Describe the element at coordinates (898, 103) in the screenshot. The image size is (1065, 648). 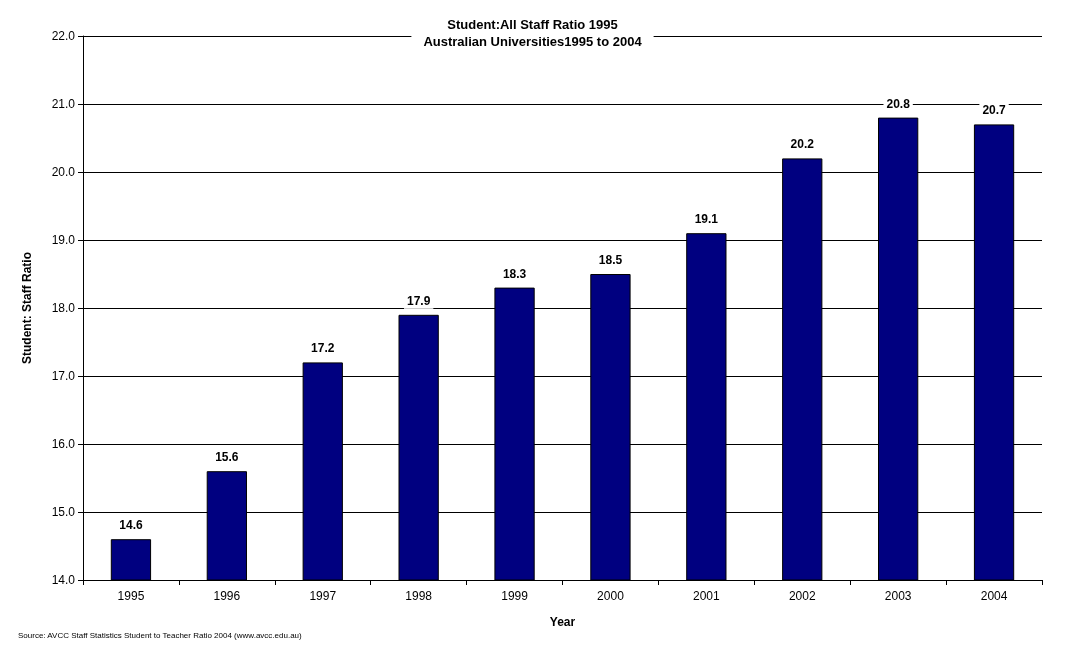
I see `data-label: 20.8` at that location.